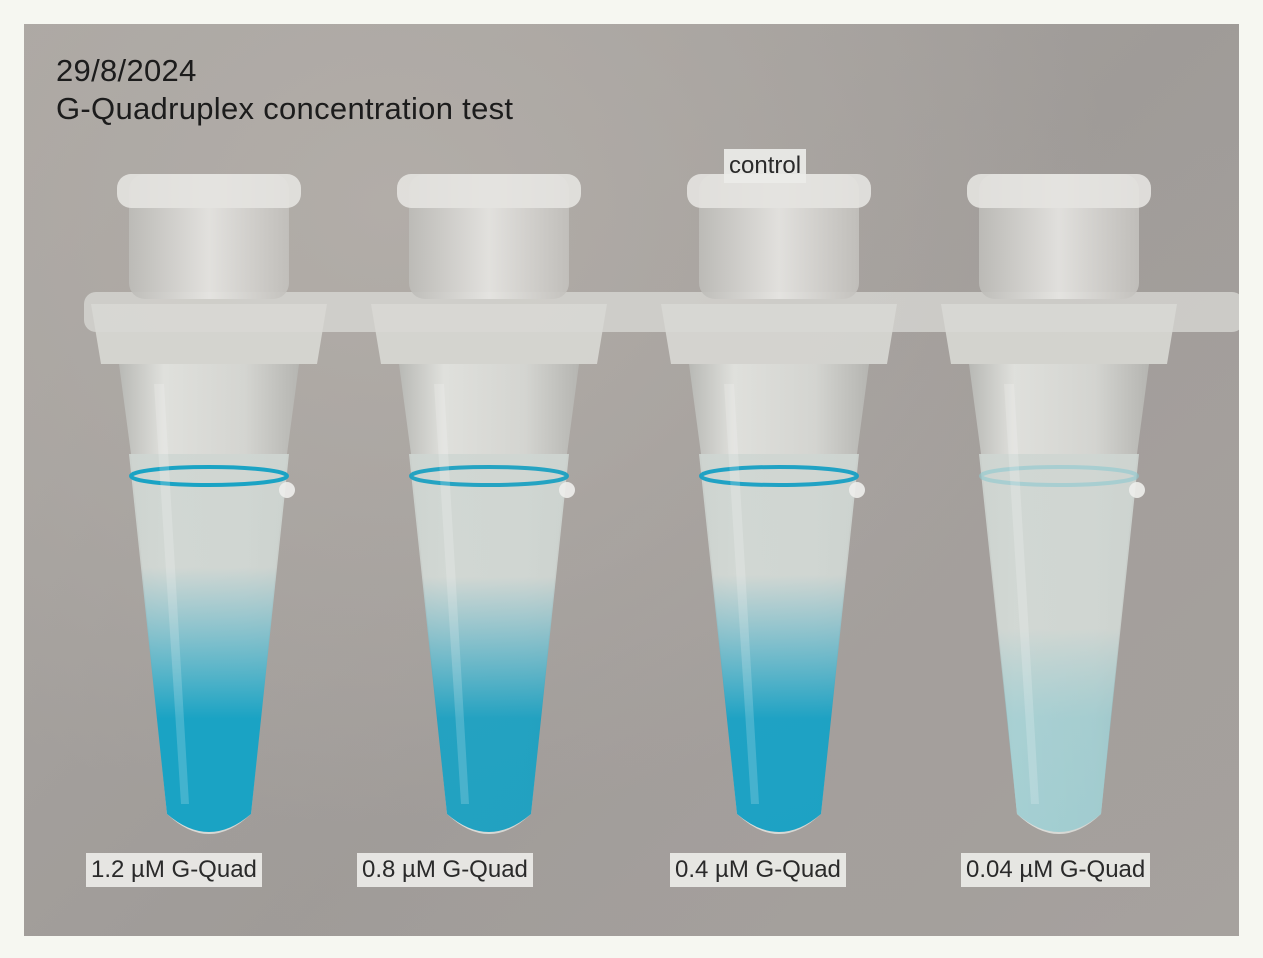  Describe the element at coordinates (285, 108) in the screenshot. I see `title-text: G-Quadruplex concentration test` at that location.